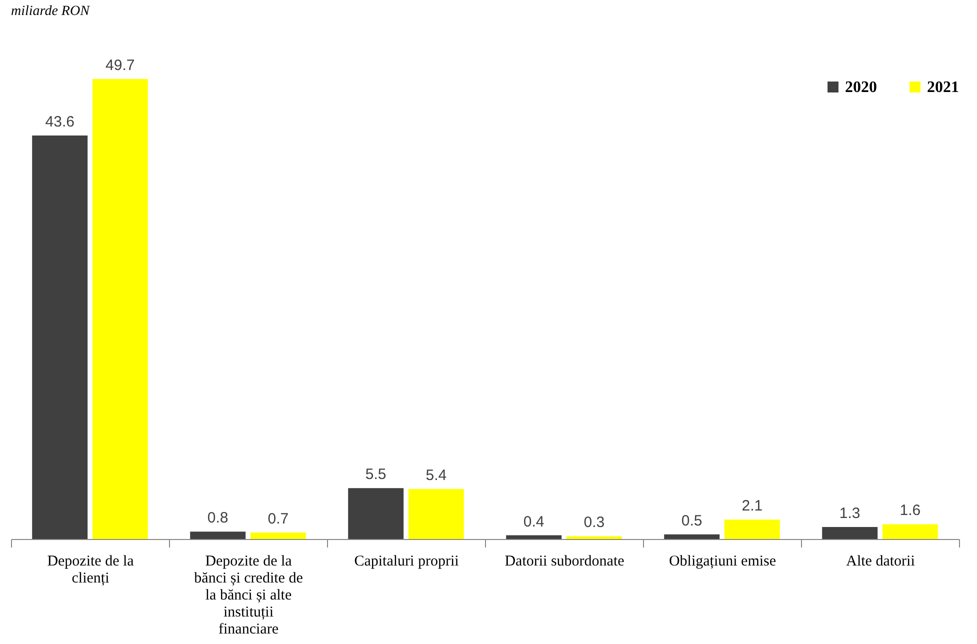 The width and height of the screenshot is (977, 644). I want to click on data-label: 0.3, so click(594, 523).